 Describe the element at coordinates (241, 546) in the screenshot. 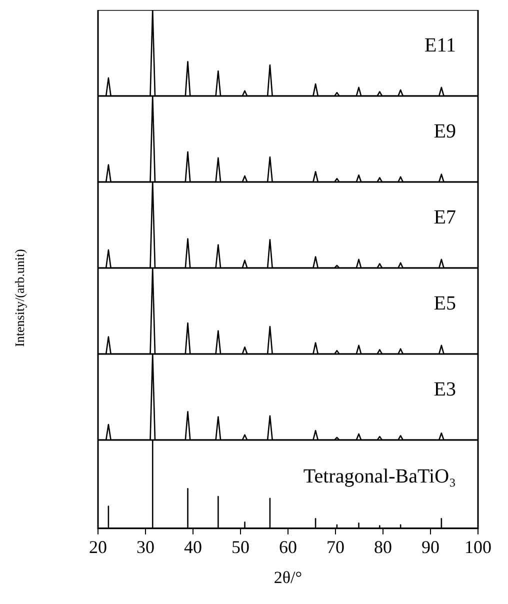

I see `x-tick-label: 50` at that location.